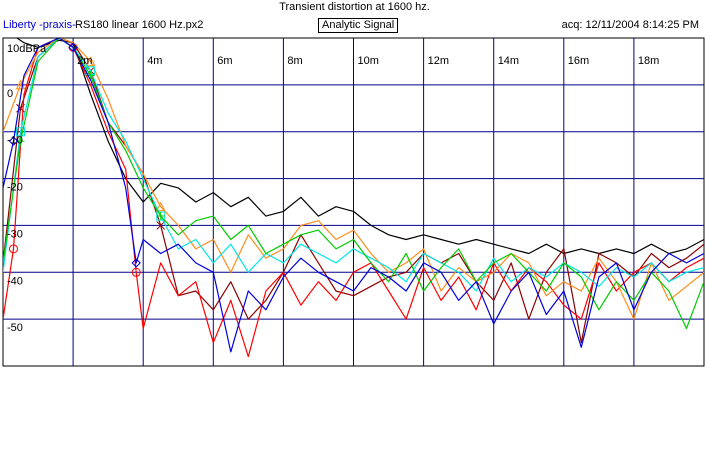 This screenshot has height=472, width=709. Describe the element at coordinates (358, 25) in the screenshot. I see `signal-mode-button: Analytic Signal` at that location.